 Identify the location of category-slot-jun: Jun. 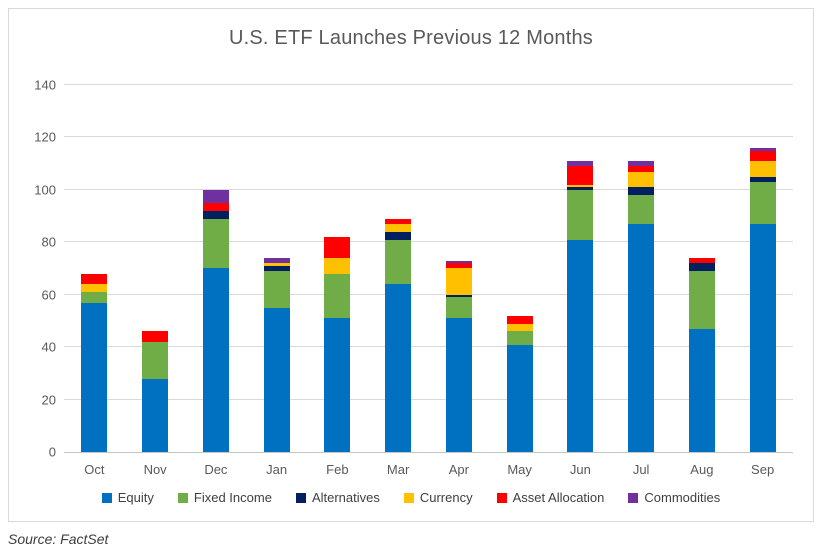
(580, 281).